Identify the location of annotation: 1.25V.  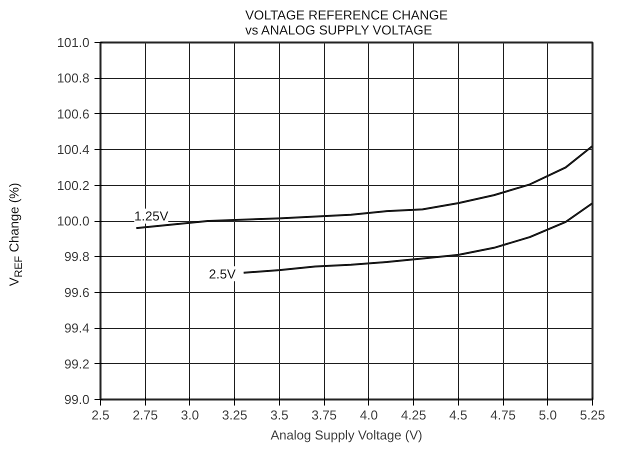
(151, 216).